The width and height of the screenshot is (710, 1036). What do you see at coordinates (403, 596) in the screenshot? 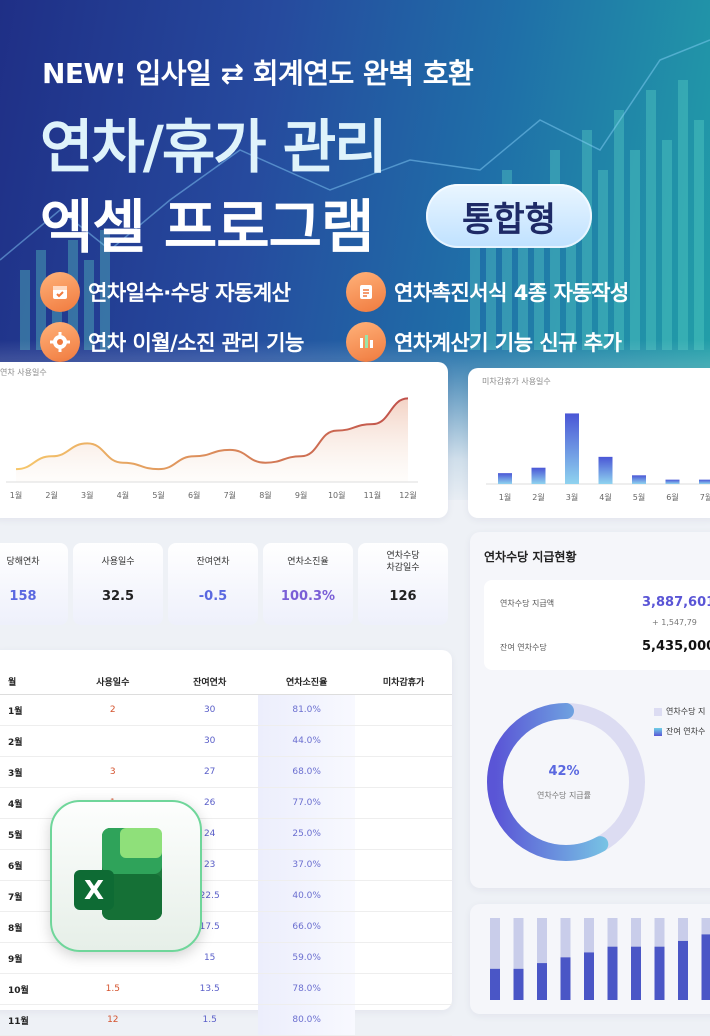
I see `stat-value: 126` at bounding box center [403, 596].